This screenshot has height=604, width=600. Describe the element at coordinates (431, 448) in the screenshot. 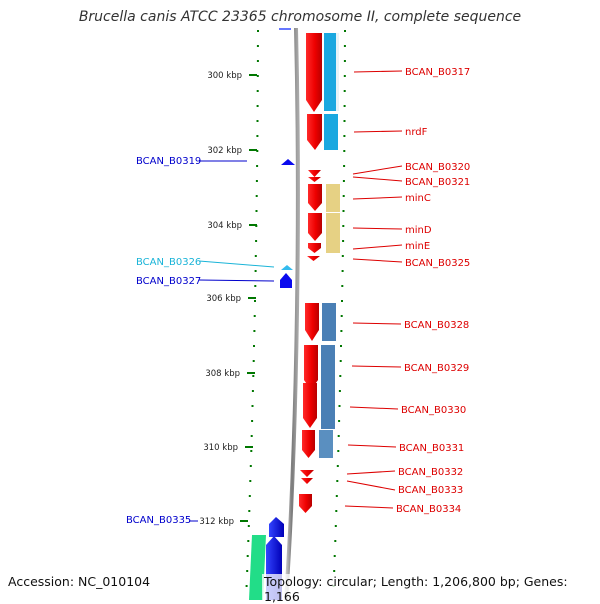

I see `gene-label-BCAN_B0331: BCAN_B0331` at that location.